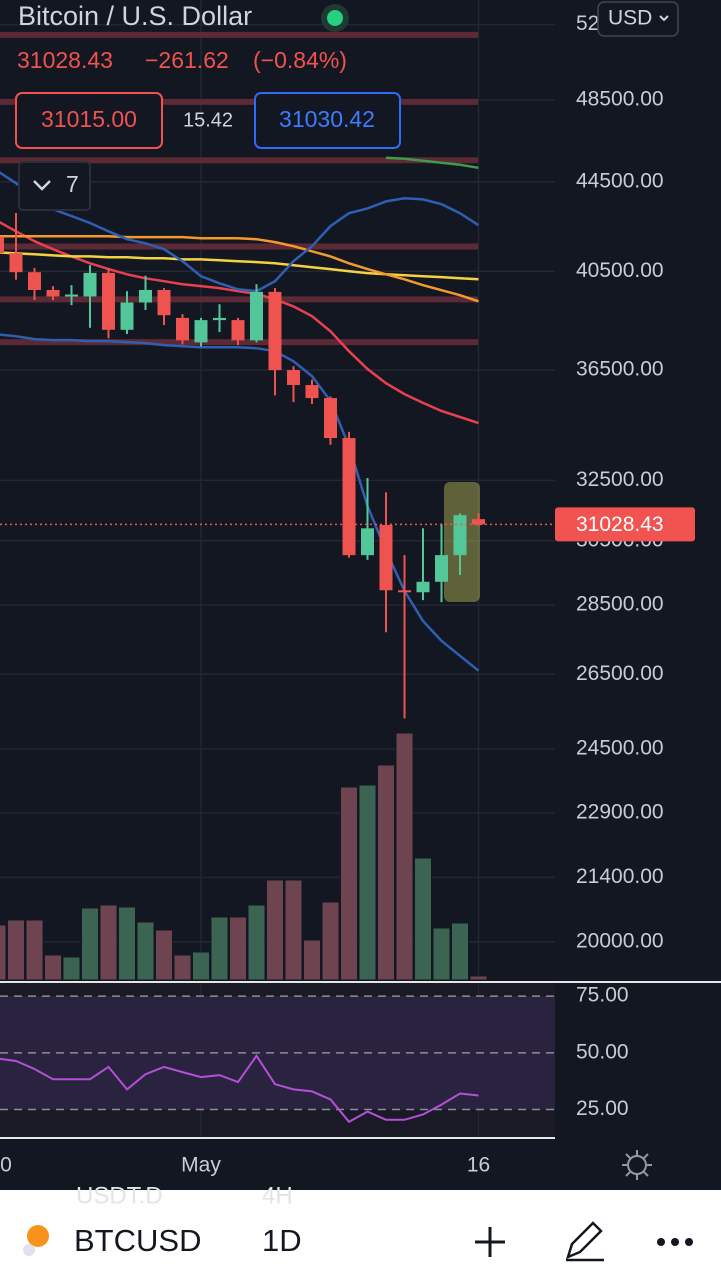 The image size is (721, 1280). Describe the element at coordinates (65, 60) in the screenshot. I see `last-price: 31028.43` at that location.